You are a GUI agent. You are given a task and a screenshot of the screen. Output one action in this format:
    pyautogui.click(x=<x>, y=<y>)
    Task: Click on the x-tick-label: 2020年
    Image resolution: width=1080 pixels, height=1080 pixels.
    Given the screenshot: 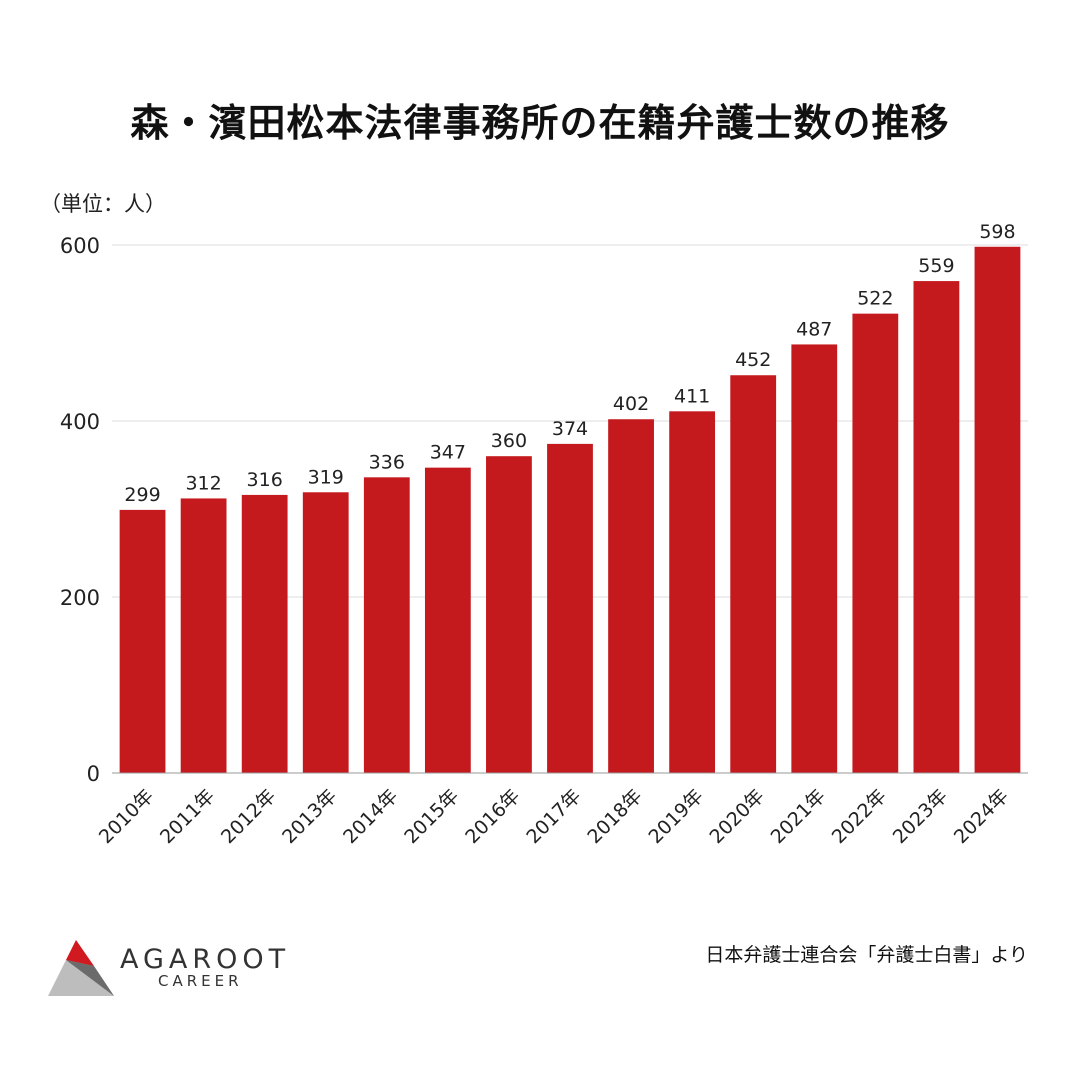 What is the action you would take?
    pyautogui.click(x=737, y=816)
    